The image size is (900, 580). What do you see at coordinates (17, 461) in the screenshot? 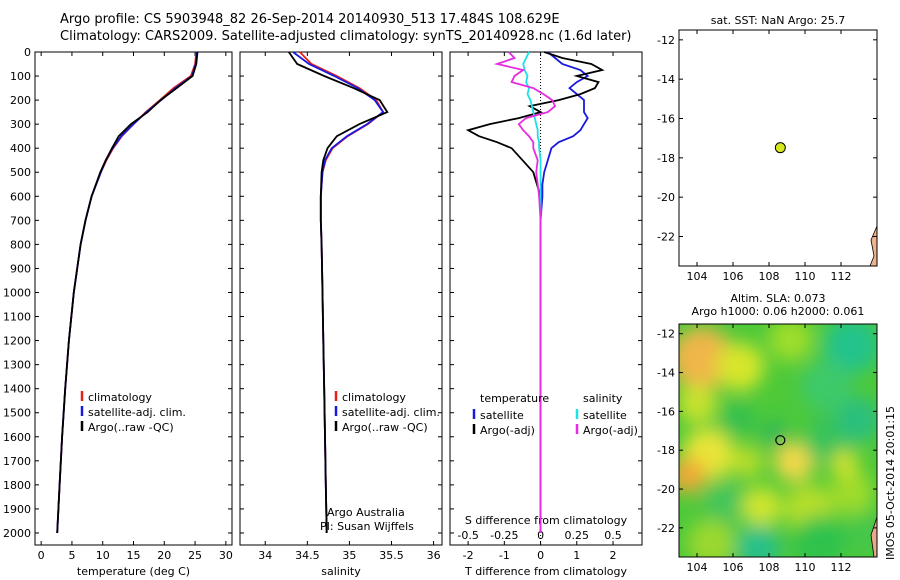
I see `y-tick-label: 1700` at bounding box center [17, 461].